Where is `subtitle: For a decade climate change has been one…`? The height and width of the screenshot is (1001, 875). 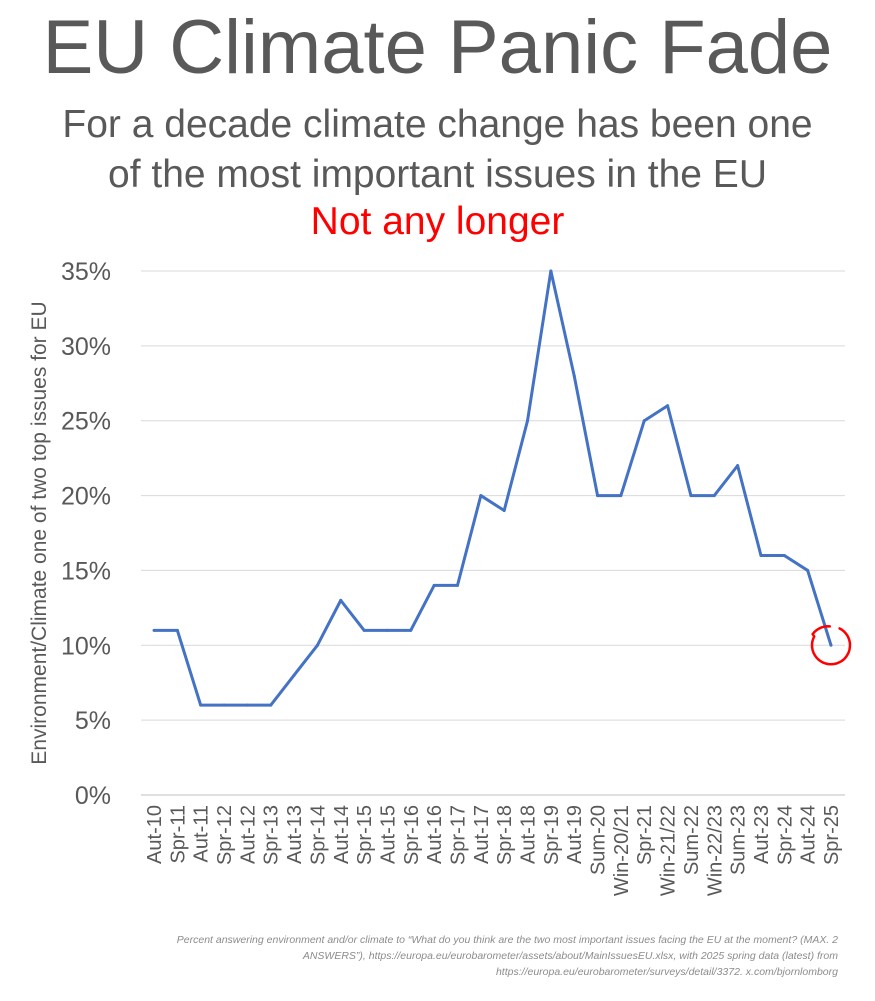 subtitle: For a decade climate change has been one… is located at coordinates (437, 150).